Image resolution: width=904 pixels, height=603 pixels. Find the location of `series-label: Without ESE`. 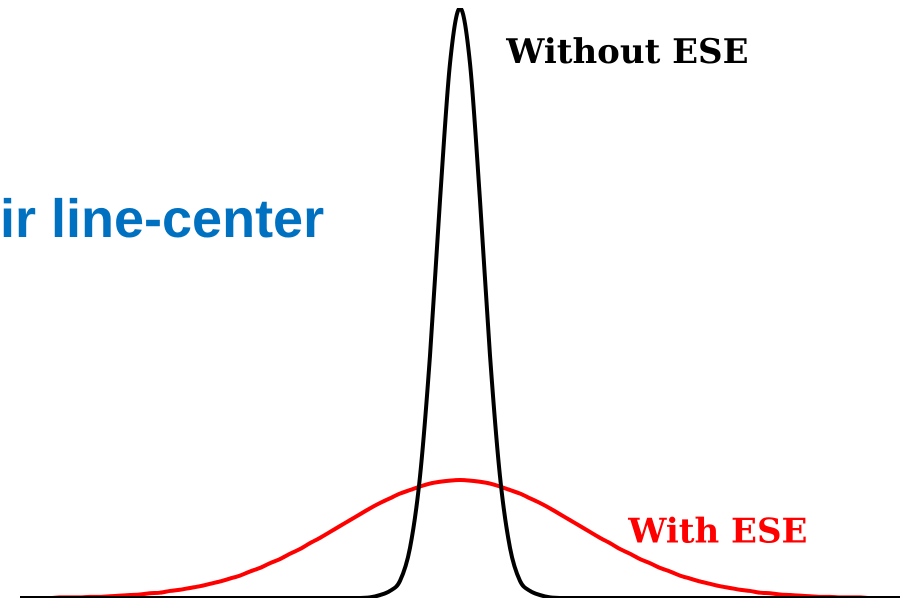

series-label: Without ESE is located at coordinates (626, 52).